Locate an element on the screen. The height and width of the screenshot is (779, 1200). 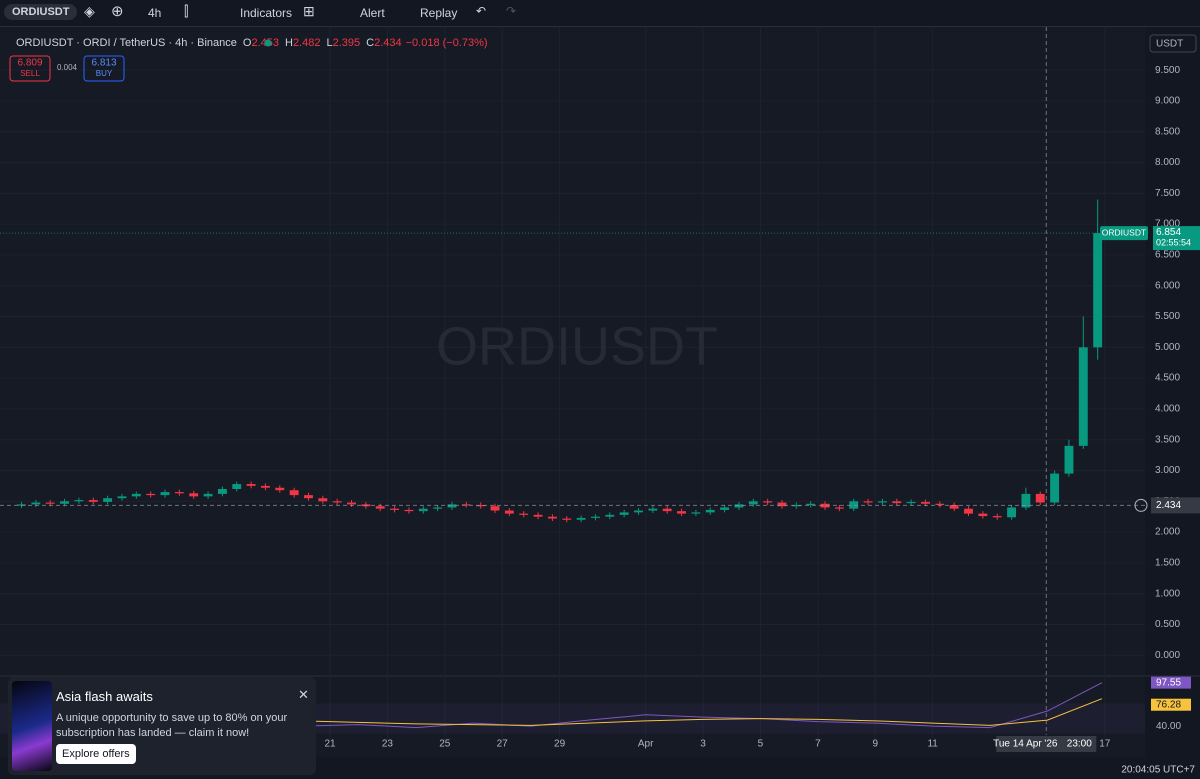
y-tick-label: 8.500 is located at coordinates (1167, 131).